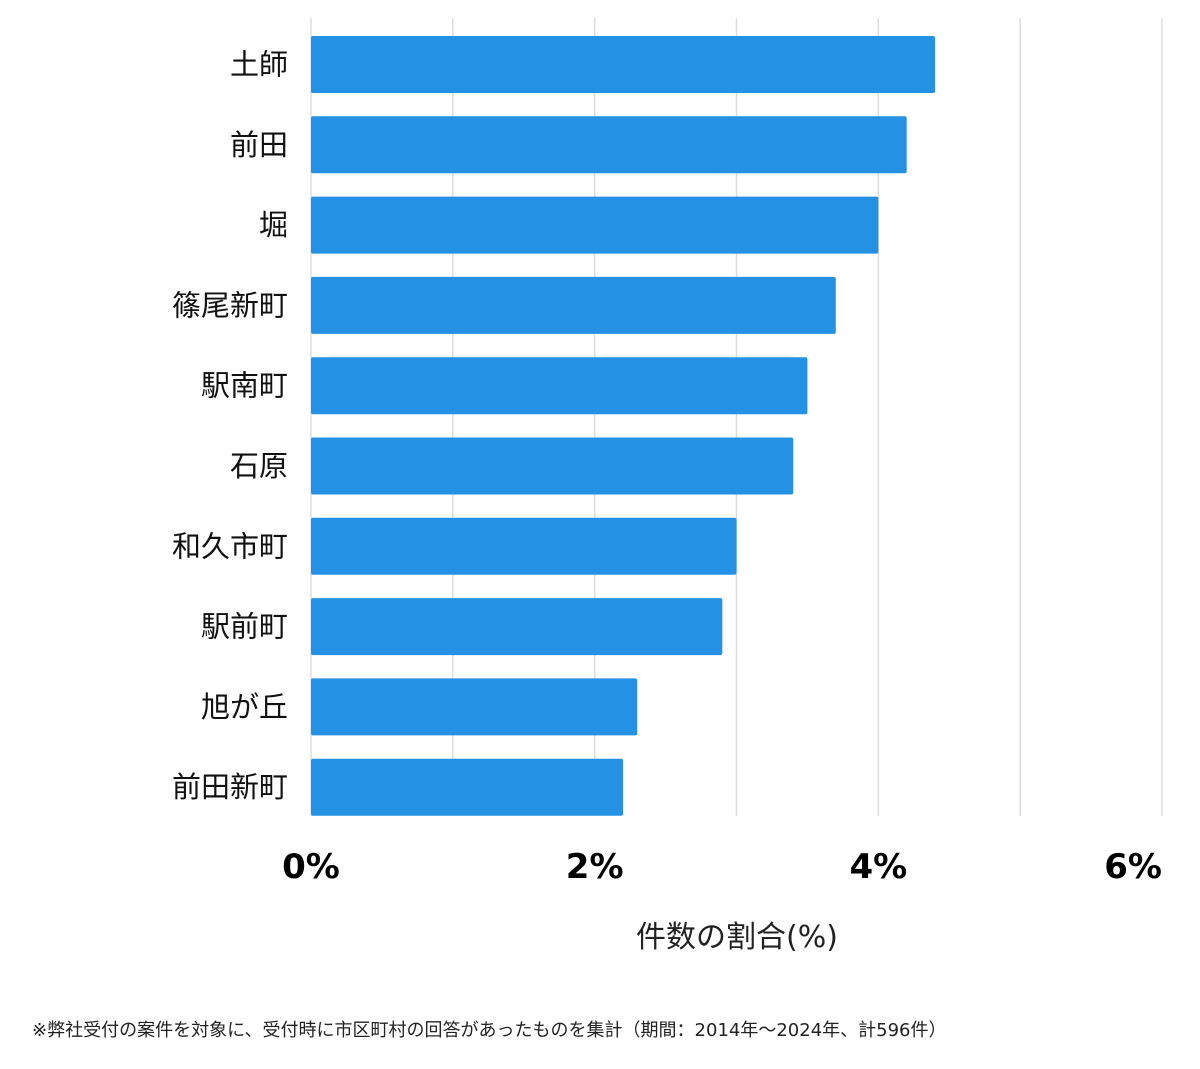 The height and width of the screenshot is (1069, 1200). What do you see at coordinates (1133, 867) in the screenshot?
I see `x-tick-label: 6%` at bounding box center [1133, 867].